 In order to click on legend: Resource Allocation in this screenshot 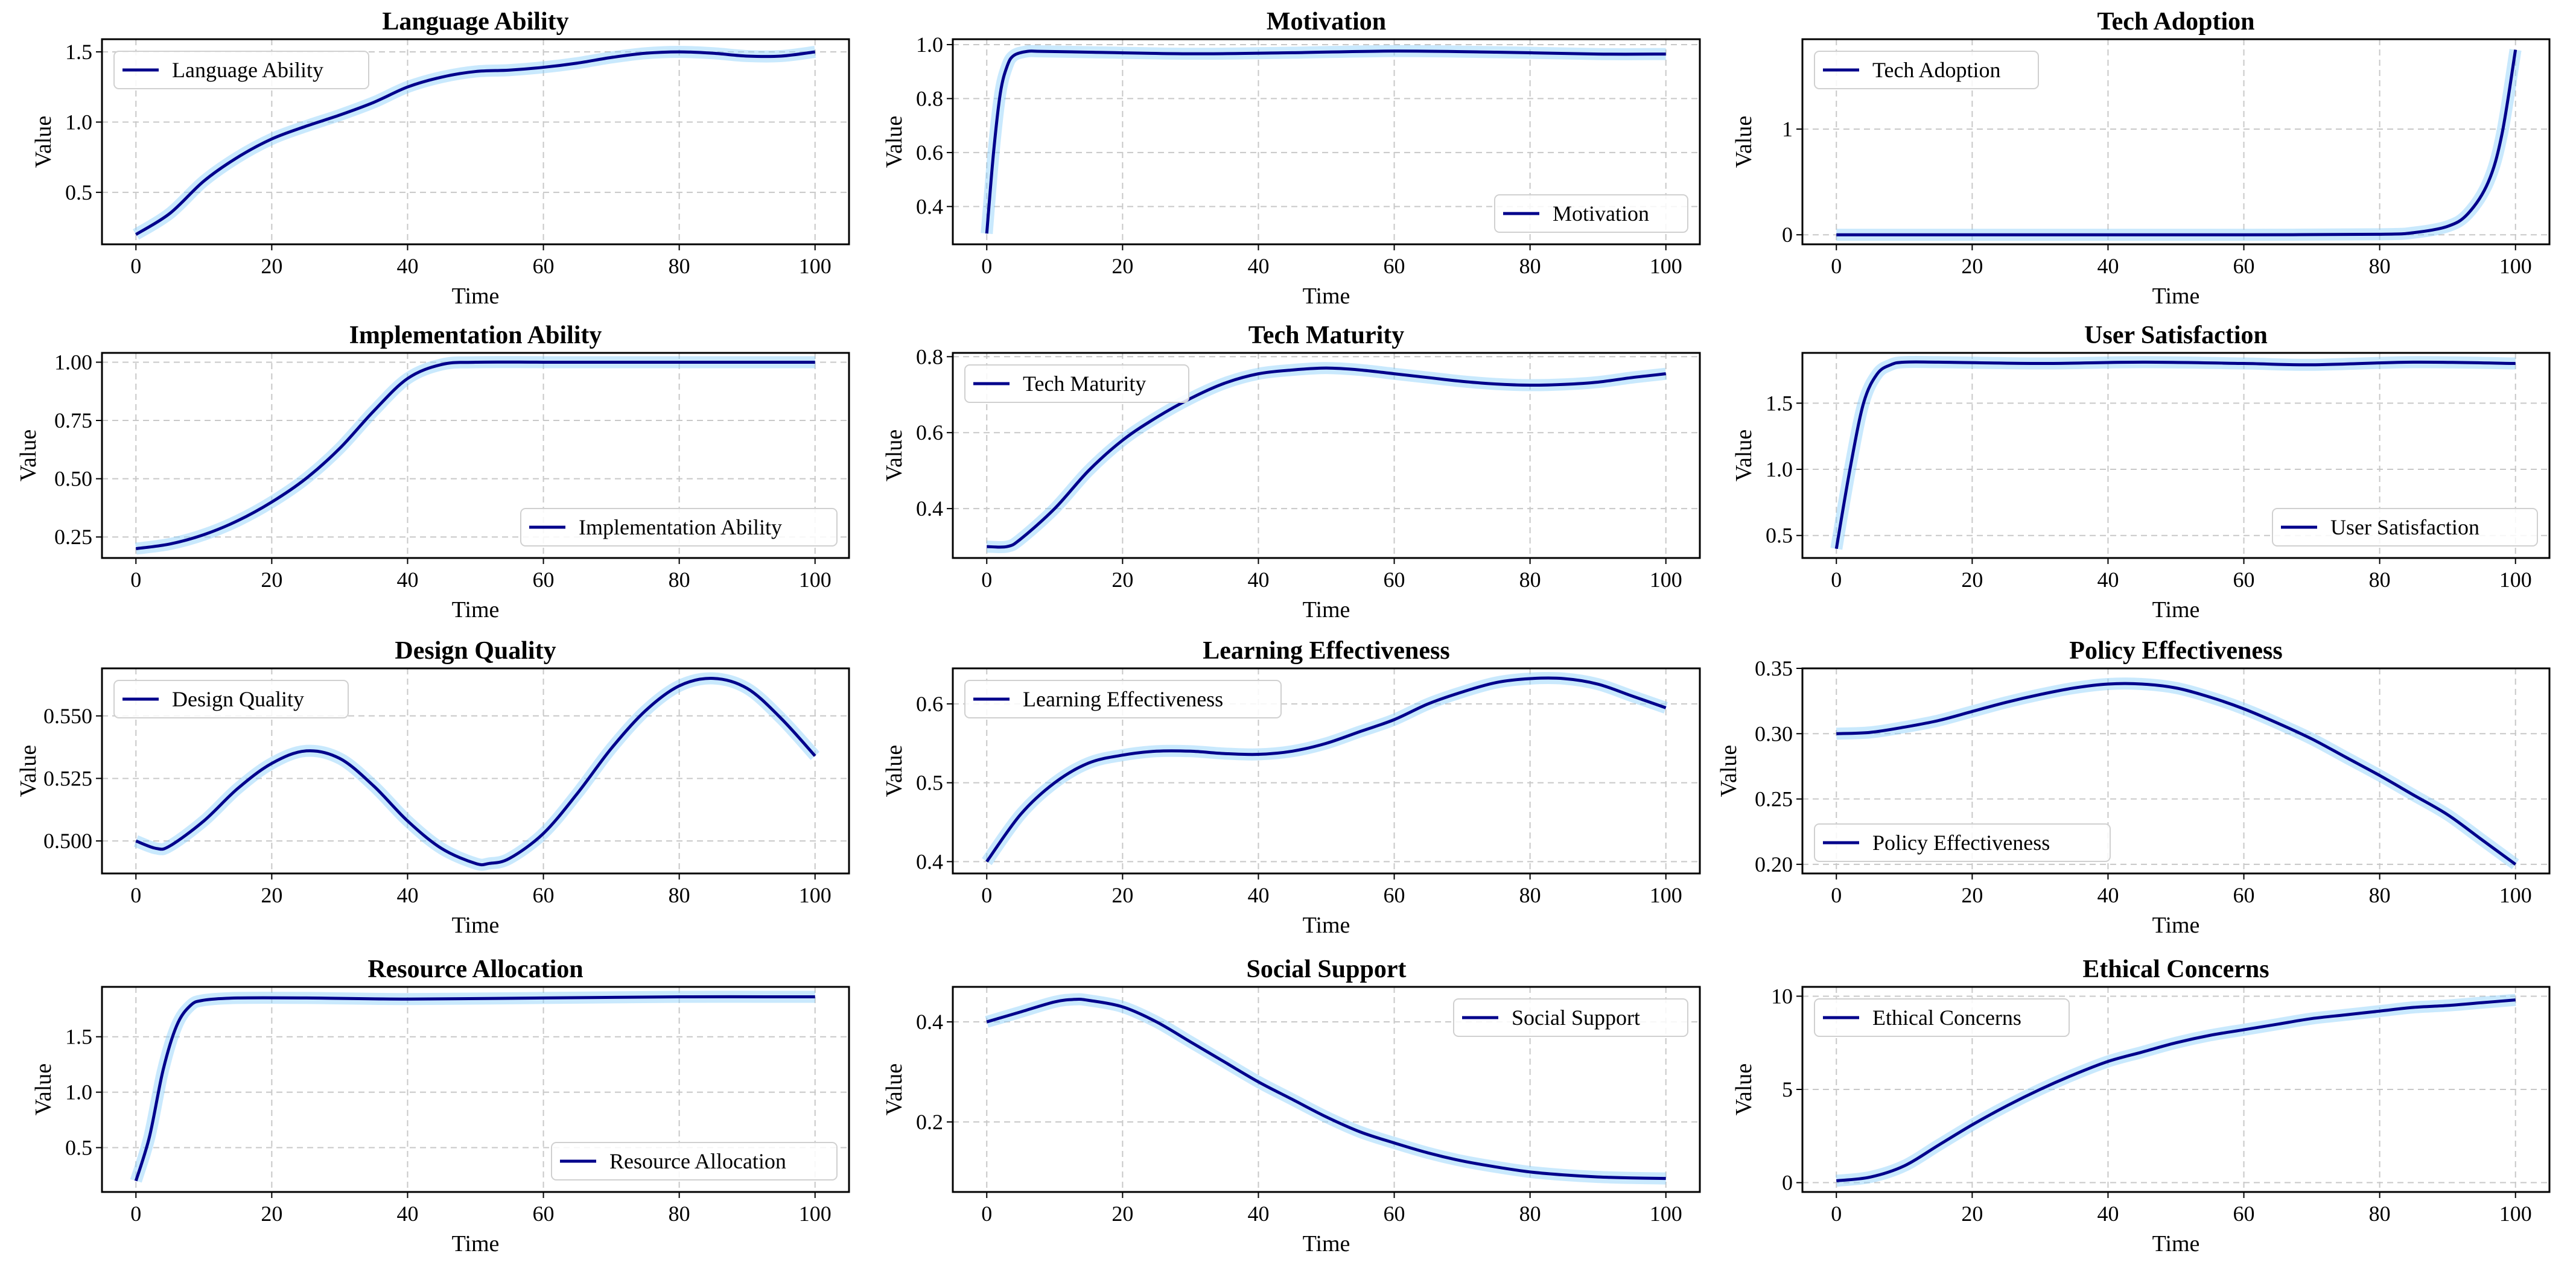, I will do `click(694, 1161)`.